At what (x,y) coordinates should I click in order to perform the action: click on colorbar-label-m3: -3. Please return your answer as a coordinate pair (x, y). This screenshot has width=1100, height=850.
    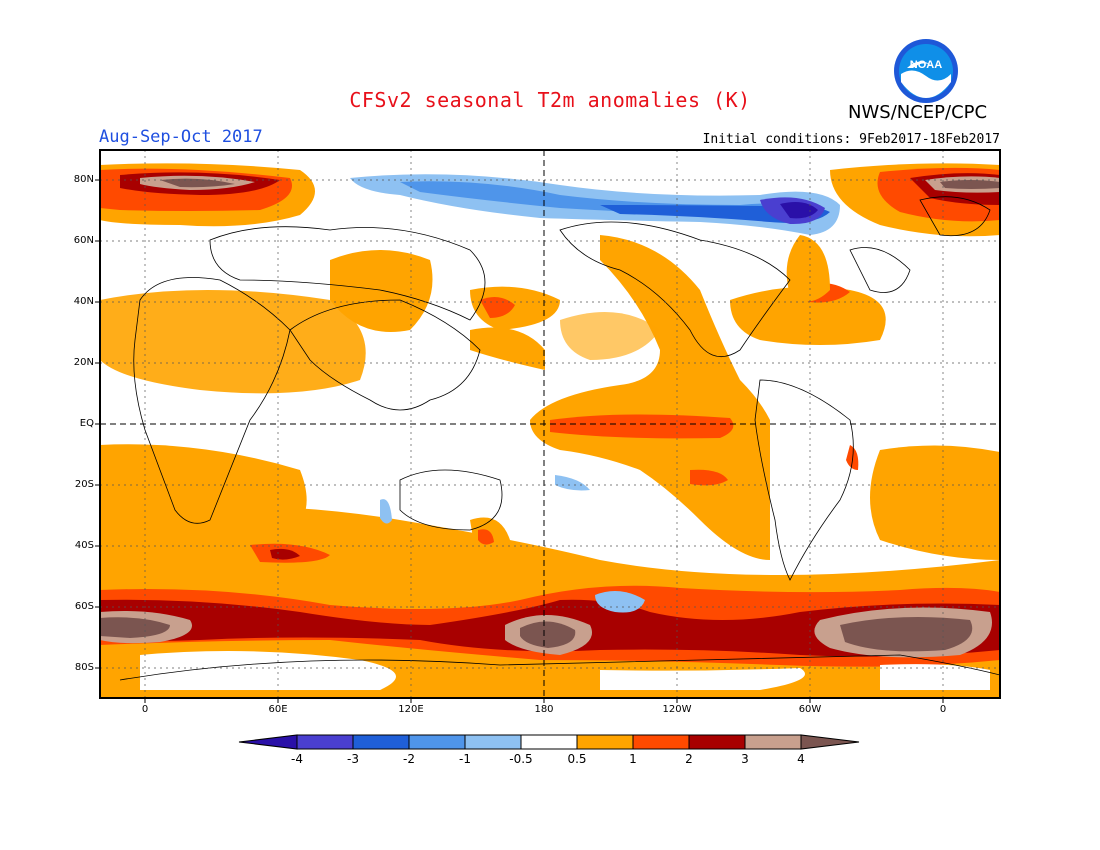
    Looking at the image, I should click on (353, 759).